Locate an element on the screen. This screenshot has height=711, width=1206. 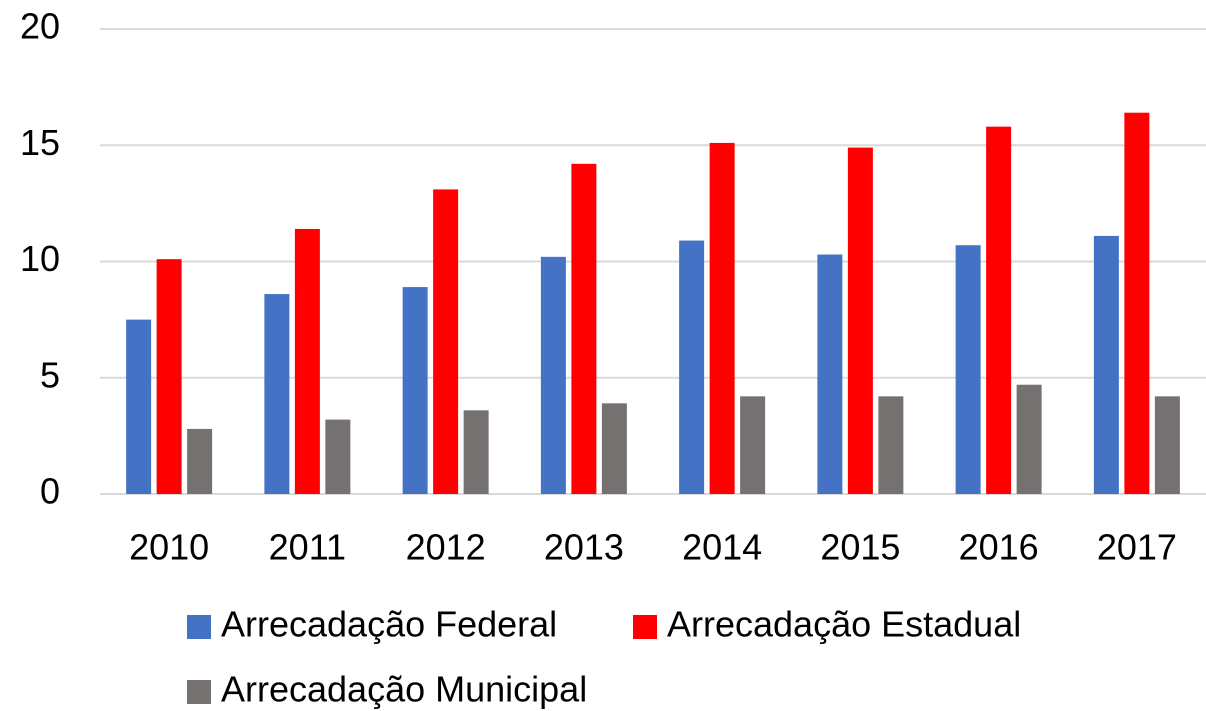
x-tick-label: 2011 is located at coordinates (307, 547).